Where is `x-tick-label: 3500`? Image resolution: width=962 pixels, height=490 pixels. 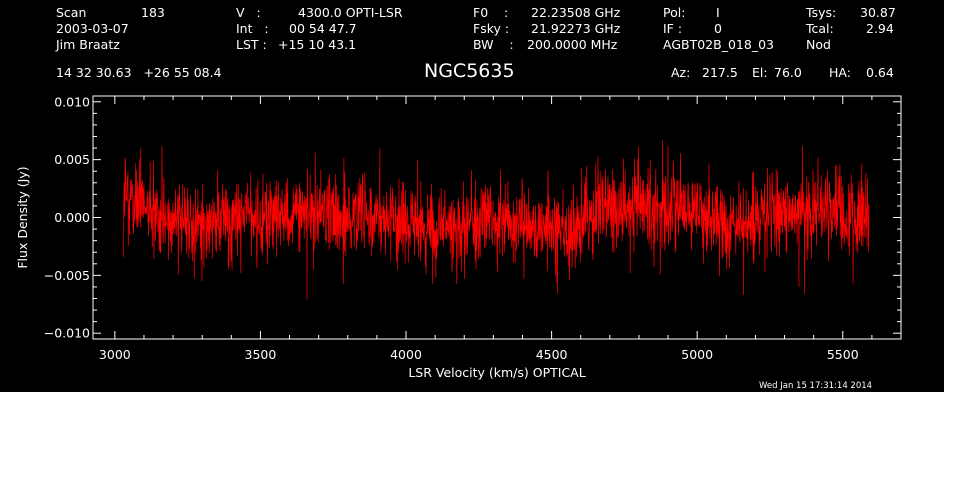 x-tick-label: 3500 is located at coordinates (261, 354).